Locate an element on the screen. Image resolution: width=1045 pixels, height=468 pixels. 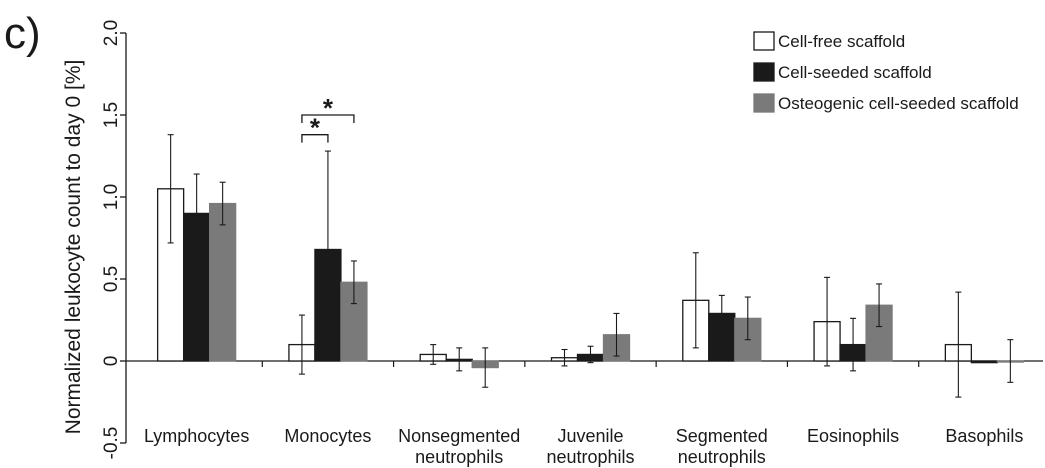
category-label: Juvenile neutrophils is located at coordinates (590, 446).